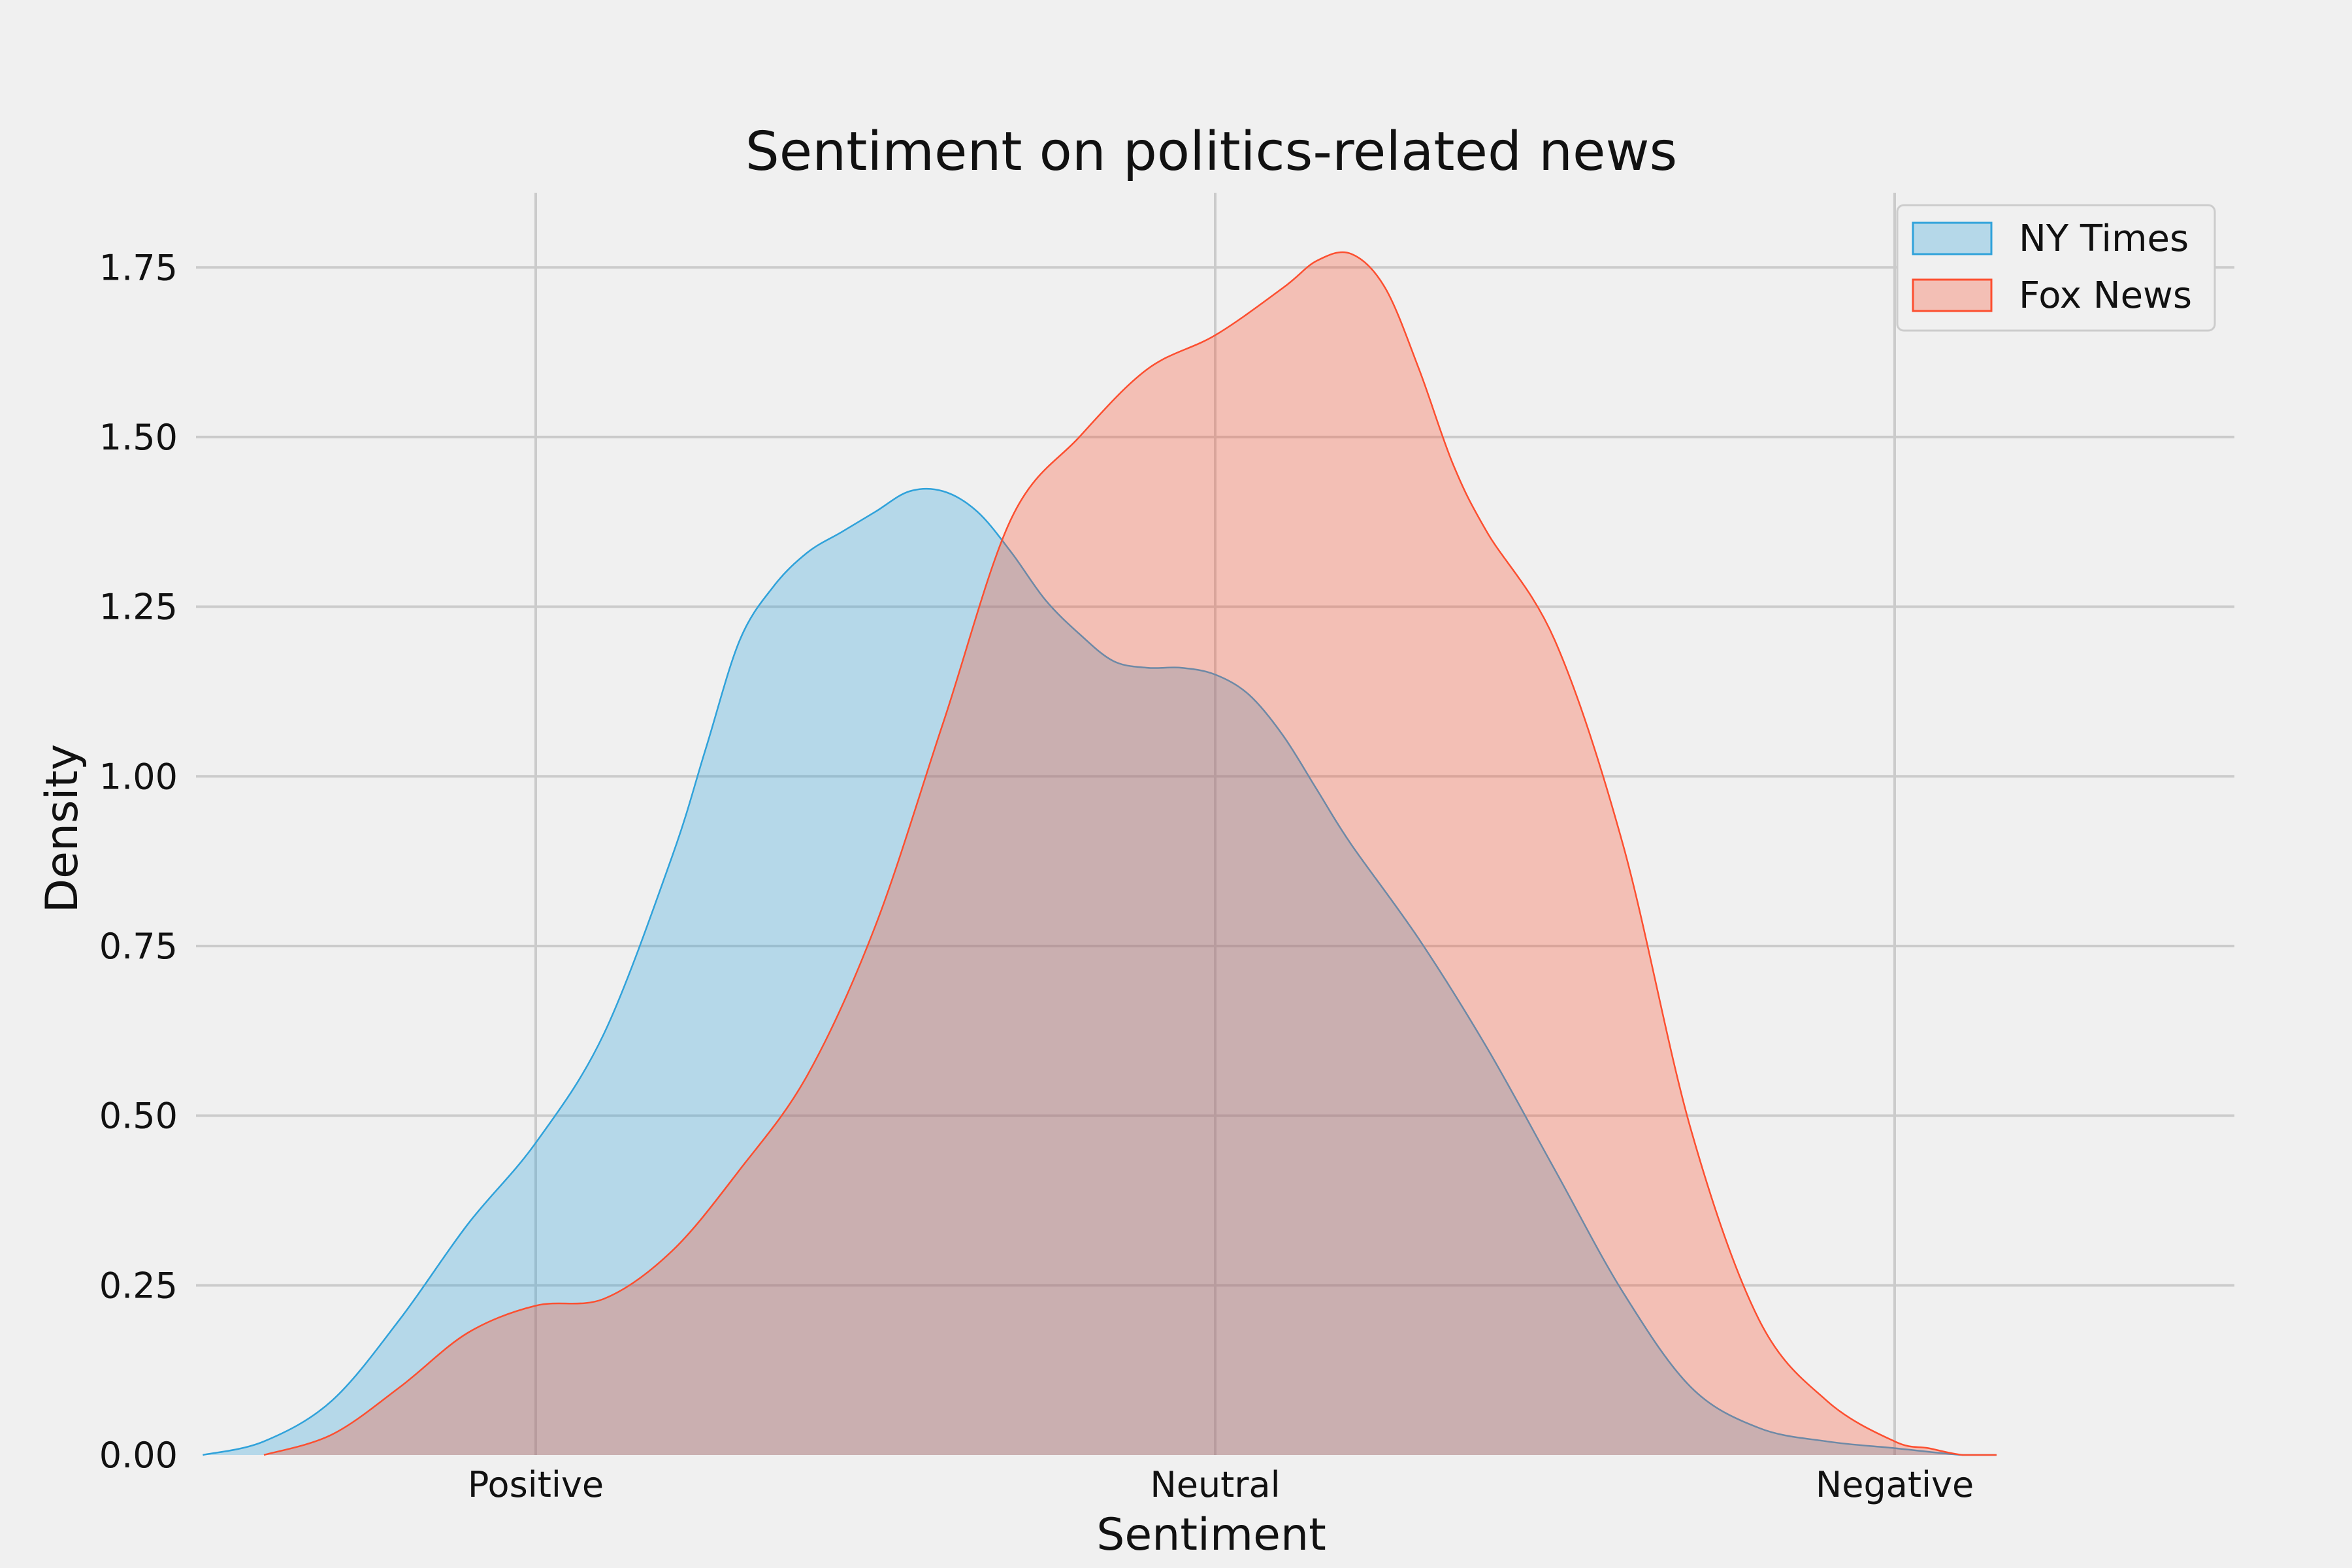  What do you see at coordinates (138, 1455) in the screenshot?
I see `y-tick-label: 0.00` at bounding box center [138, 1455].